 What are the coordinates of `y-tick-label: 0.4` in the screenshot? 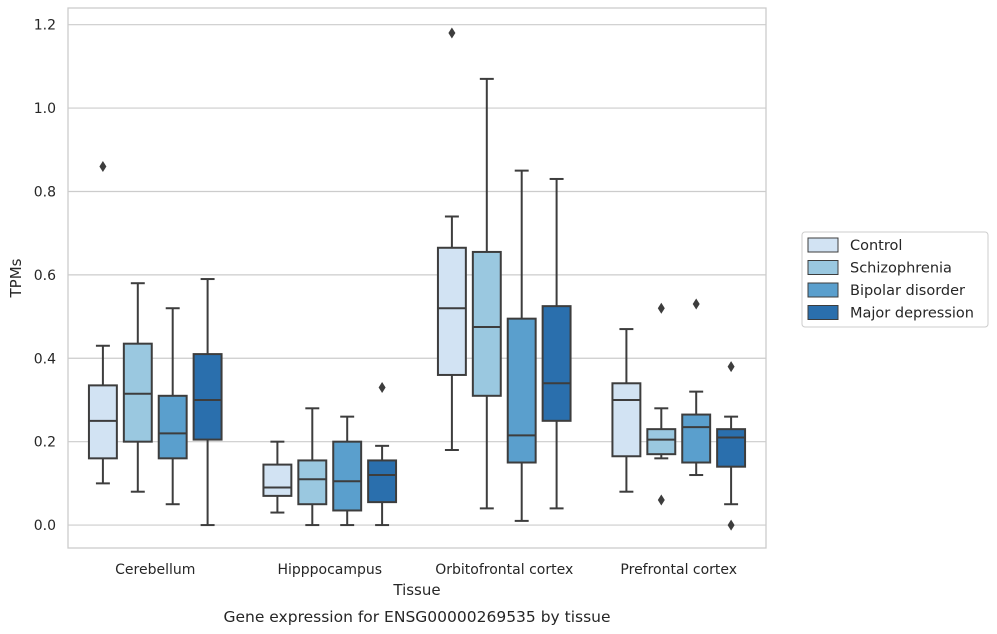 It's located at (45, 359).